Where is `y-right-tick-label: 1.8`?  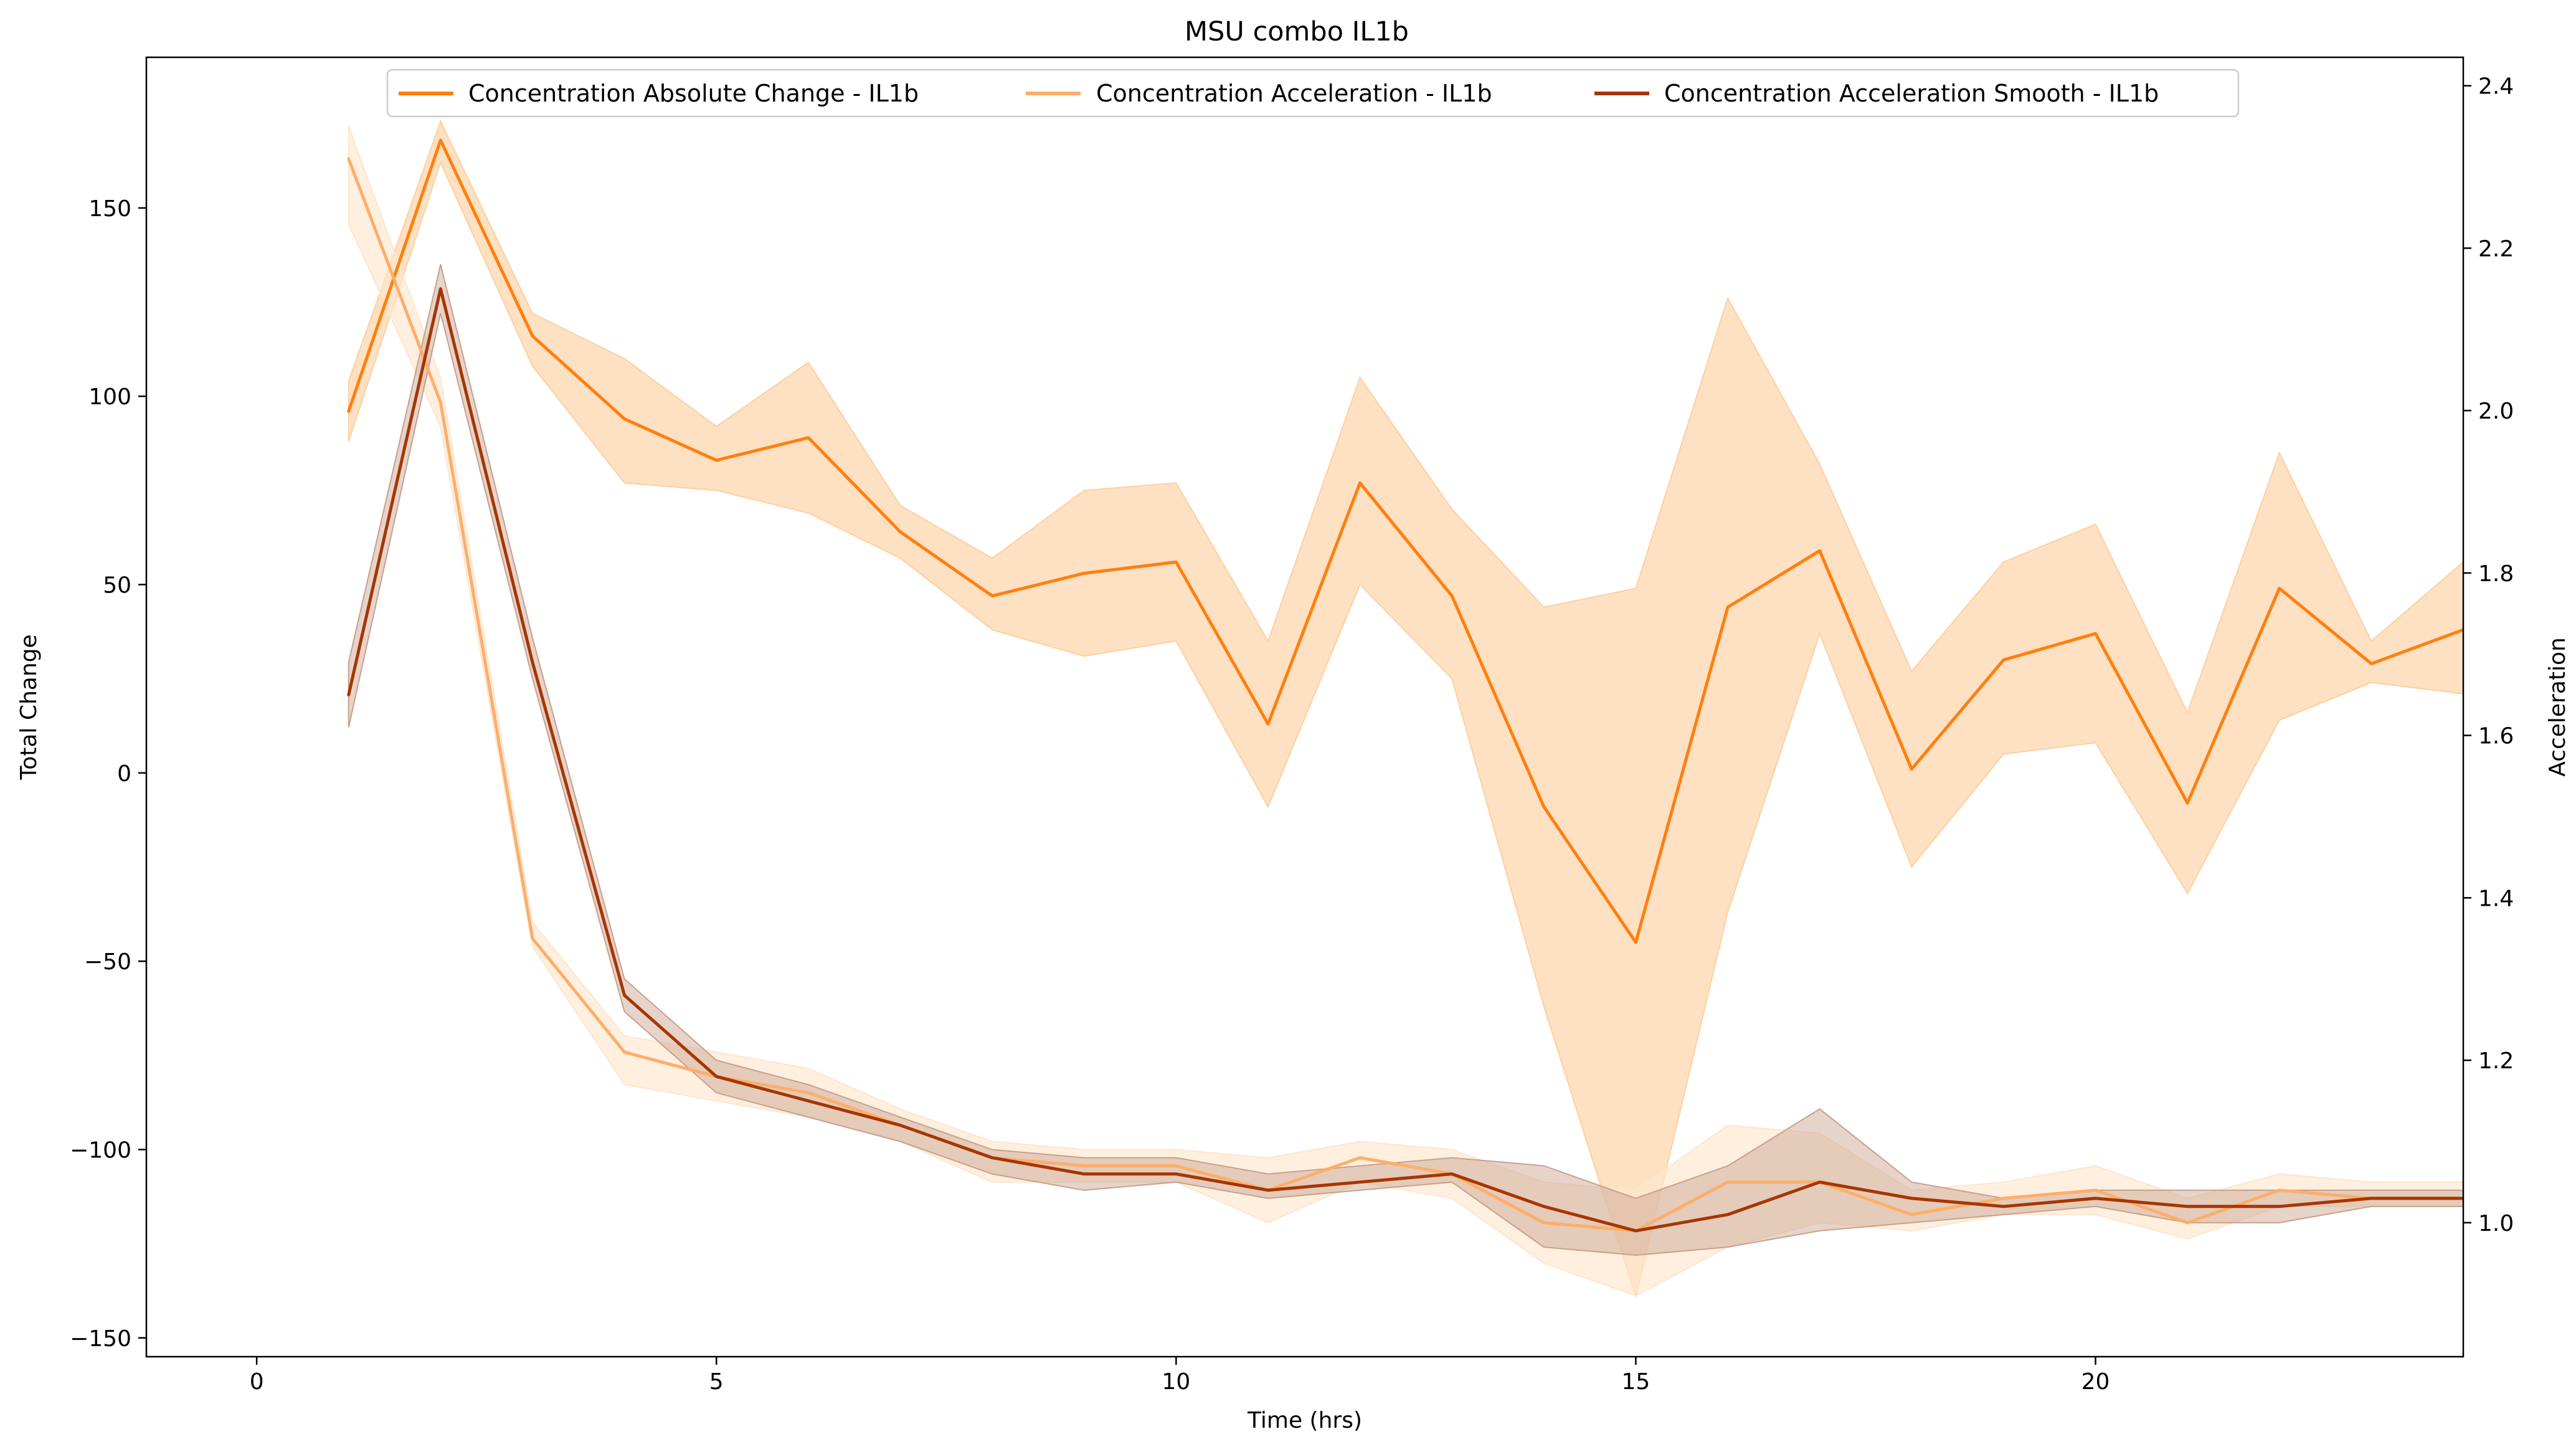 y-right-tick-label: 1.8 is located at coordinates (2496, 574).